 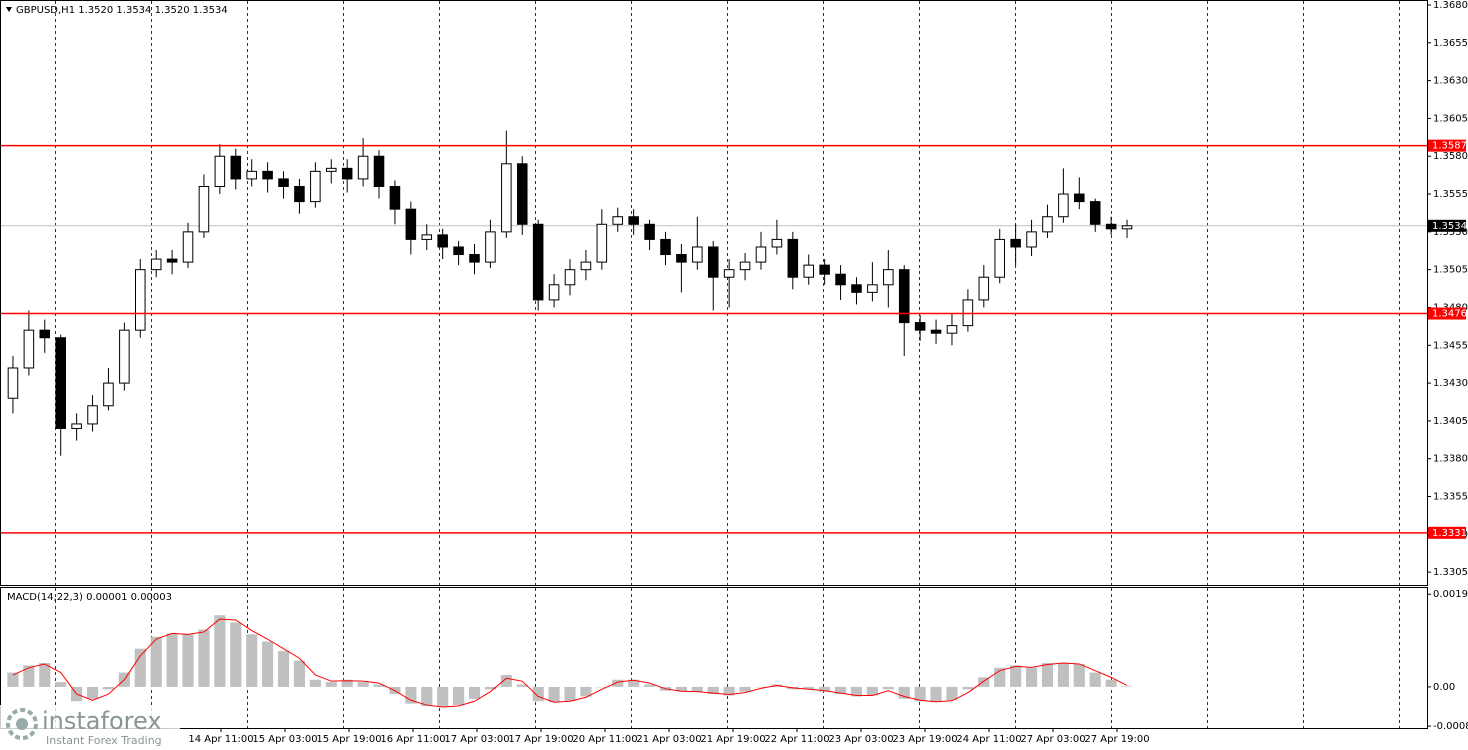 I want to click on y-tick-label: 1.3305, so click(x=1450, y=572).